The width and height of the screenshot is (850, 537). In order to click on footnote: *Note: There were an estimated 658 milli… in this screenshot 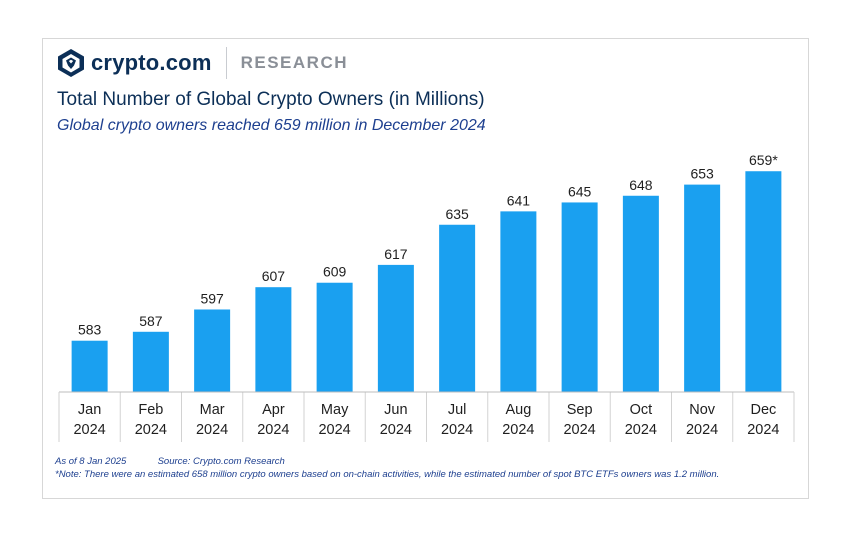, I will do `click(387, 474)`.